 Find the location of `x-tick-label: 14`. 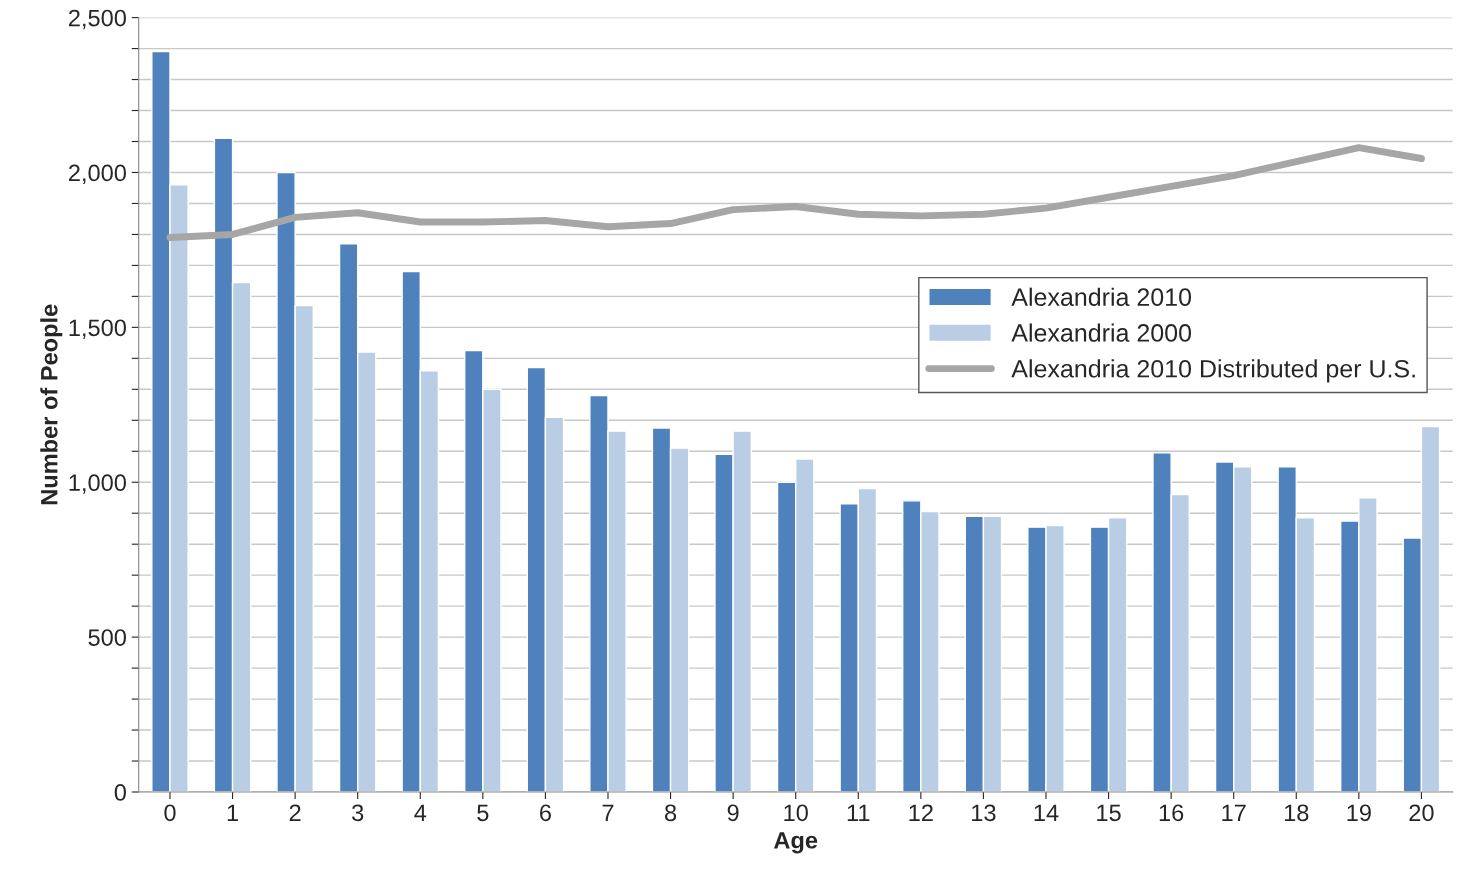

x-tick-label: 14 is located at coordinates (1046, 812).